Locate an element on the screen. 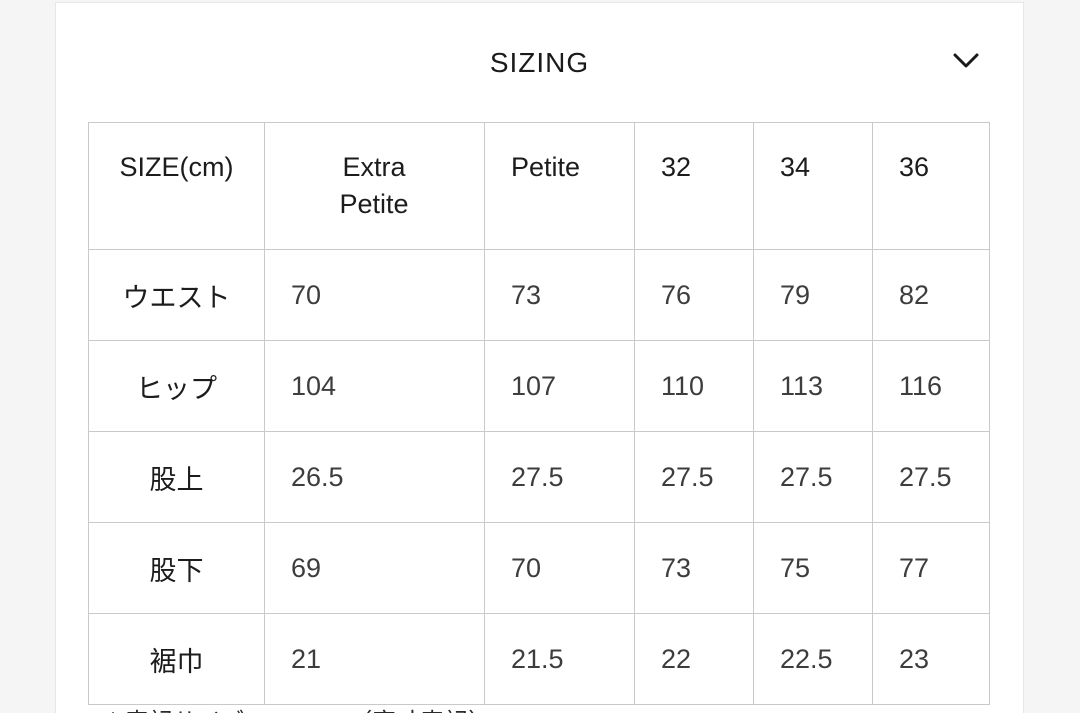 Image resolution: width=1080 pixels, height=713 pixels. table-row-hem-width: 裾巾 21 21.5 22 22.5 23 is located at coordinates (539, 659).